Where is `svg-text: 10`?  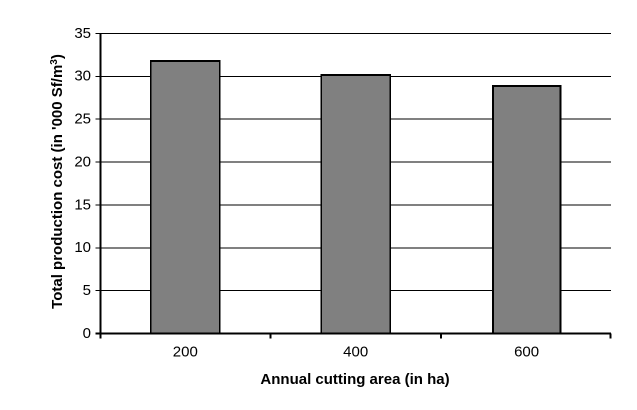
svg-text: 10 is located at coordinates (82, 247).